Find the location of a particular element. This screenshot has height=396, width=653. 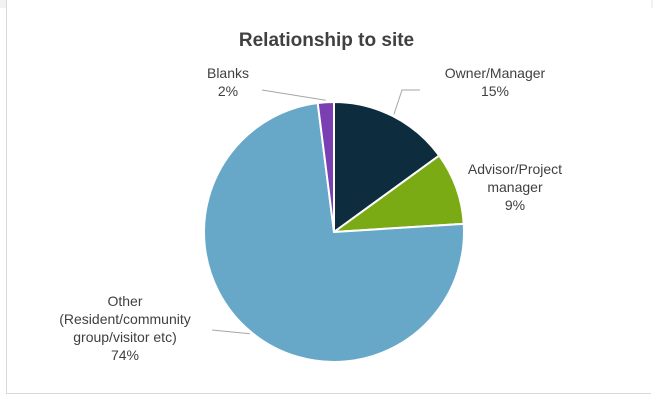

slice-label-owner-manager: Owner/Manager 15% is located at coordinates (495, 82).